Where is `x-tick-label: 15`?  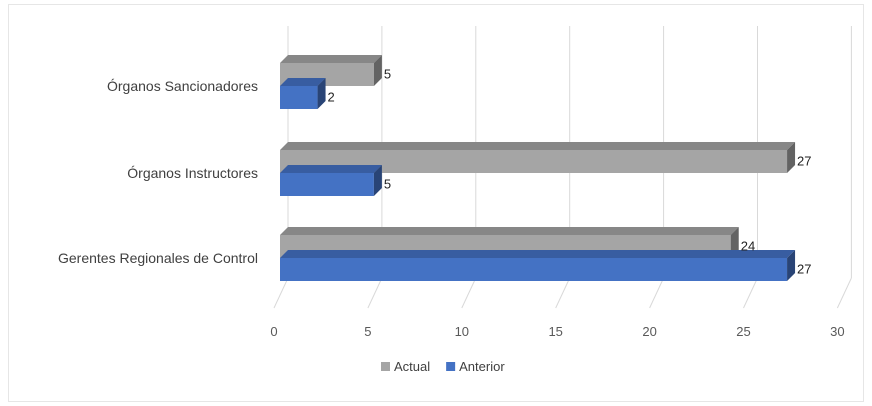 x-tick-label: 15 is located at coordinates (555, 331).